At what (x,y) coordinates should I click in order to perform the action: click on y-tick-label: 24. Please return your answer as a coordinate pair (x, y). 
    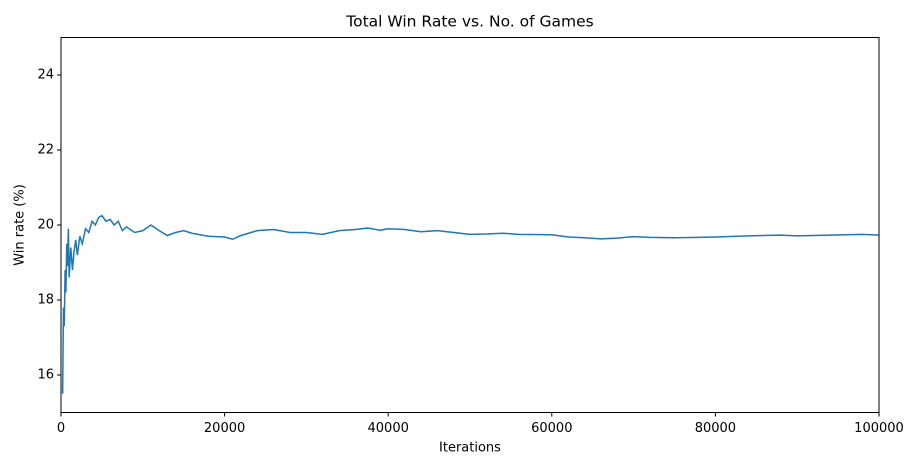
    Looking at the image, I should click on (45, 75).